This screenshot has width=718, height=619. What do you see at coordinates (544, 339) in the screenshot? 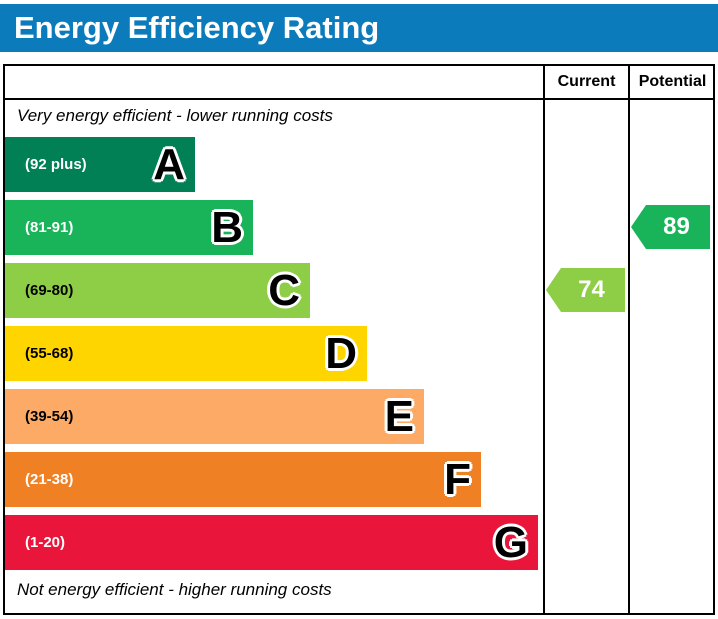
I see `current-column-divider` at bounding box center [544, 339].